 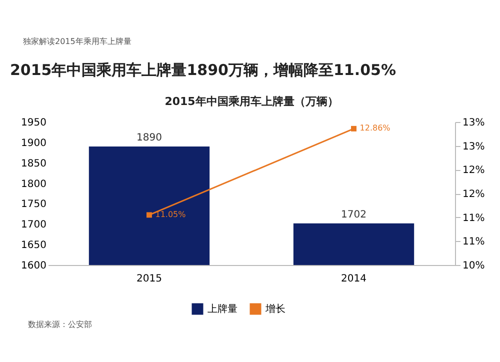 I want to click on data-label: 1702, so click(x=353, y=214).